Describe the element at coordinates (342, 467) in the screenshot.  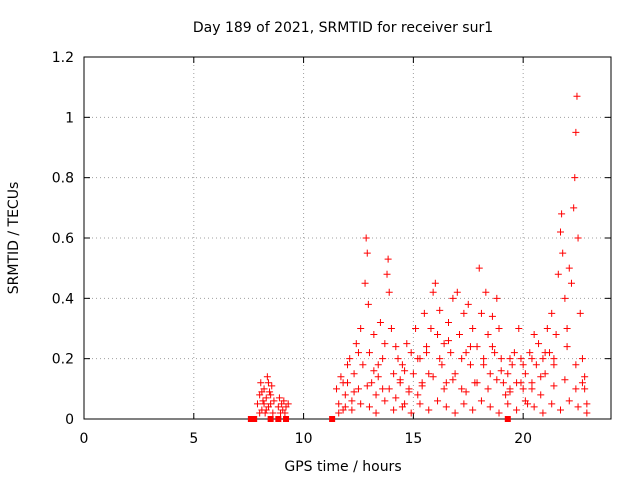
I see `x-axis-label: GPS time / hours` at that location.